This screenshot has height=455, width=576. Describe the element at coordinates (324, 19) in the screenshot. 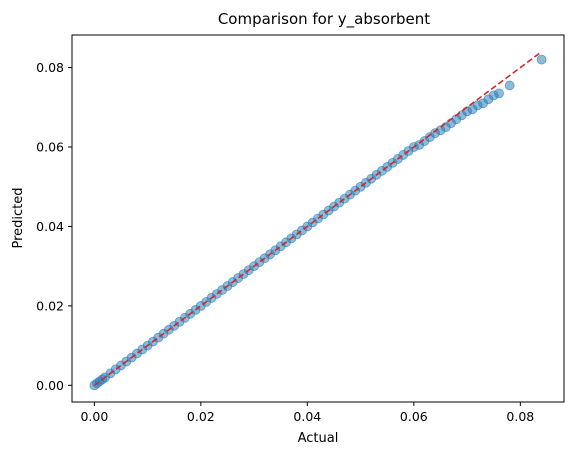

I see `chart-title: Comparison for y_absorbent` at that location.